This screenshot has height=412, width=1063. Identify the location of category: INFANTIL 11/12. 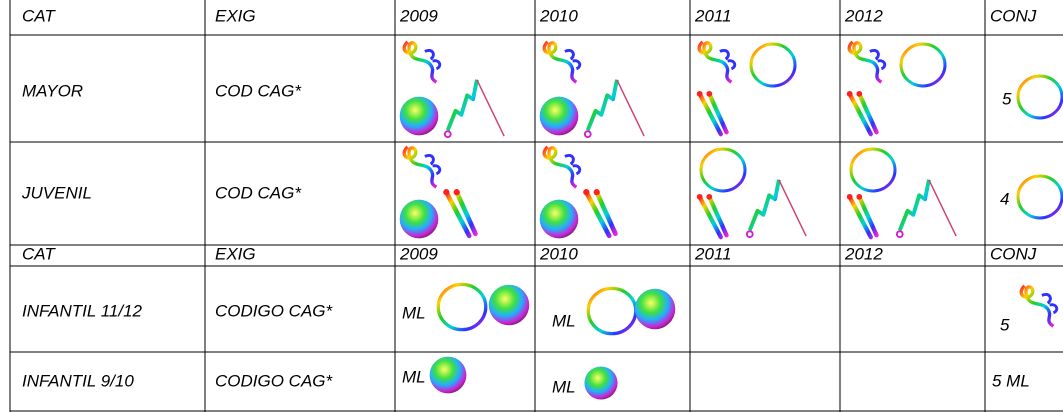
(82, 310).